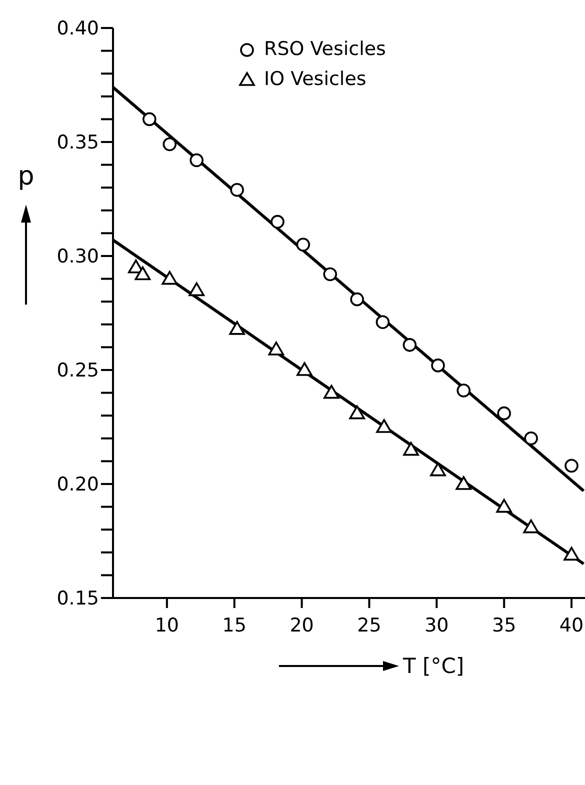 Image resolution: width=585 pixels, height=785 pixels. Describe the element at coordinates (325, 49) in the screenshot. I see `legend-label: RSO Vesicles` at that location.